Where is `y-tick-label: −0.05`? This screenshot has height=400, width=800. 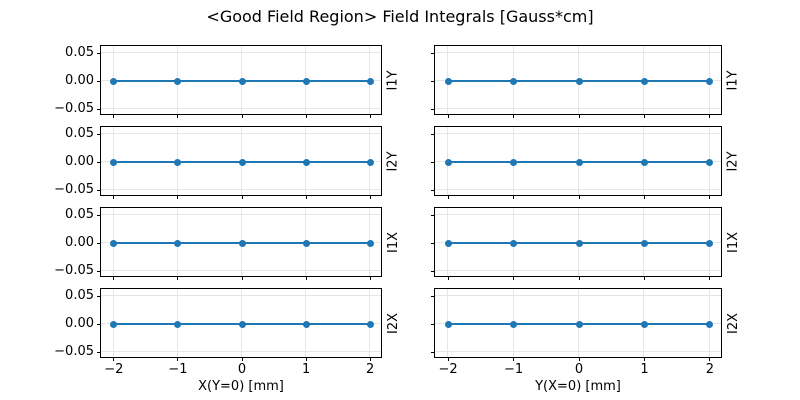 y-tick-label: −0.05 is located at coordinates (74, 270).